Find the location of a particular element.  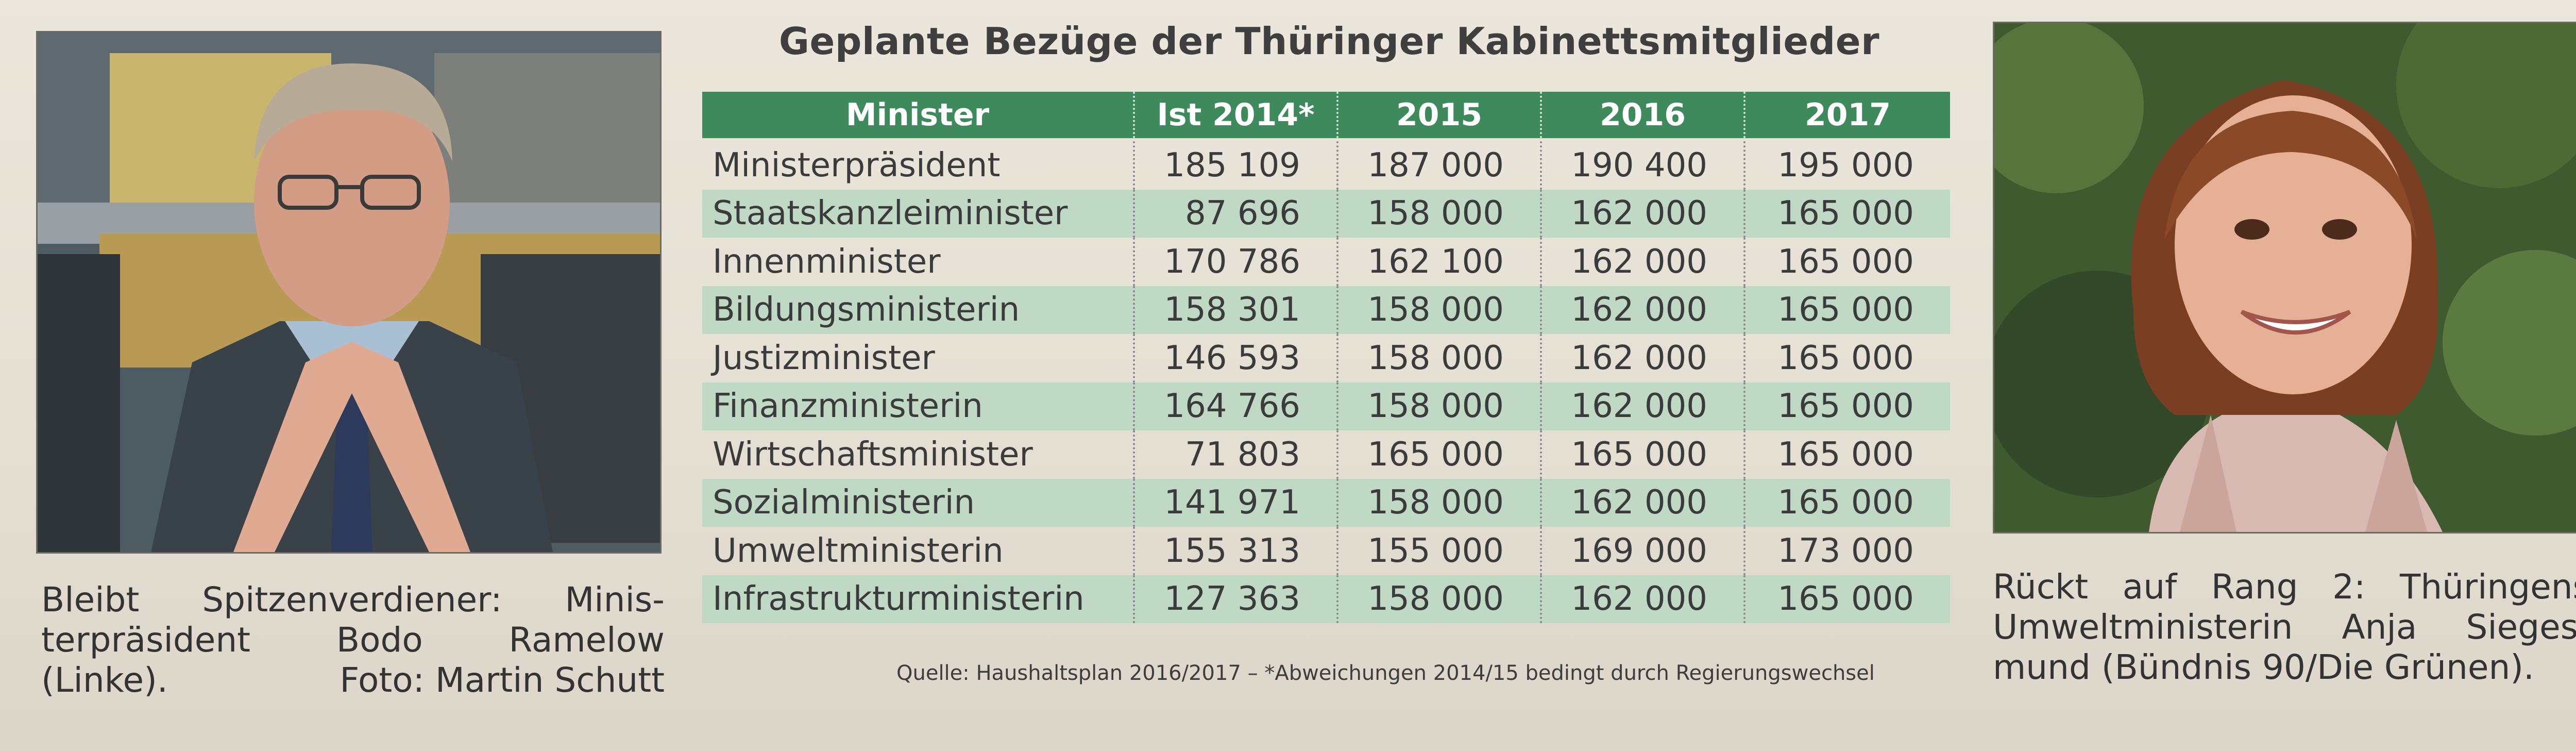

minister-name: Sozialministerin is located at coordinates (918, 502).